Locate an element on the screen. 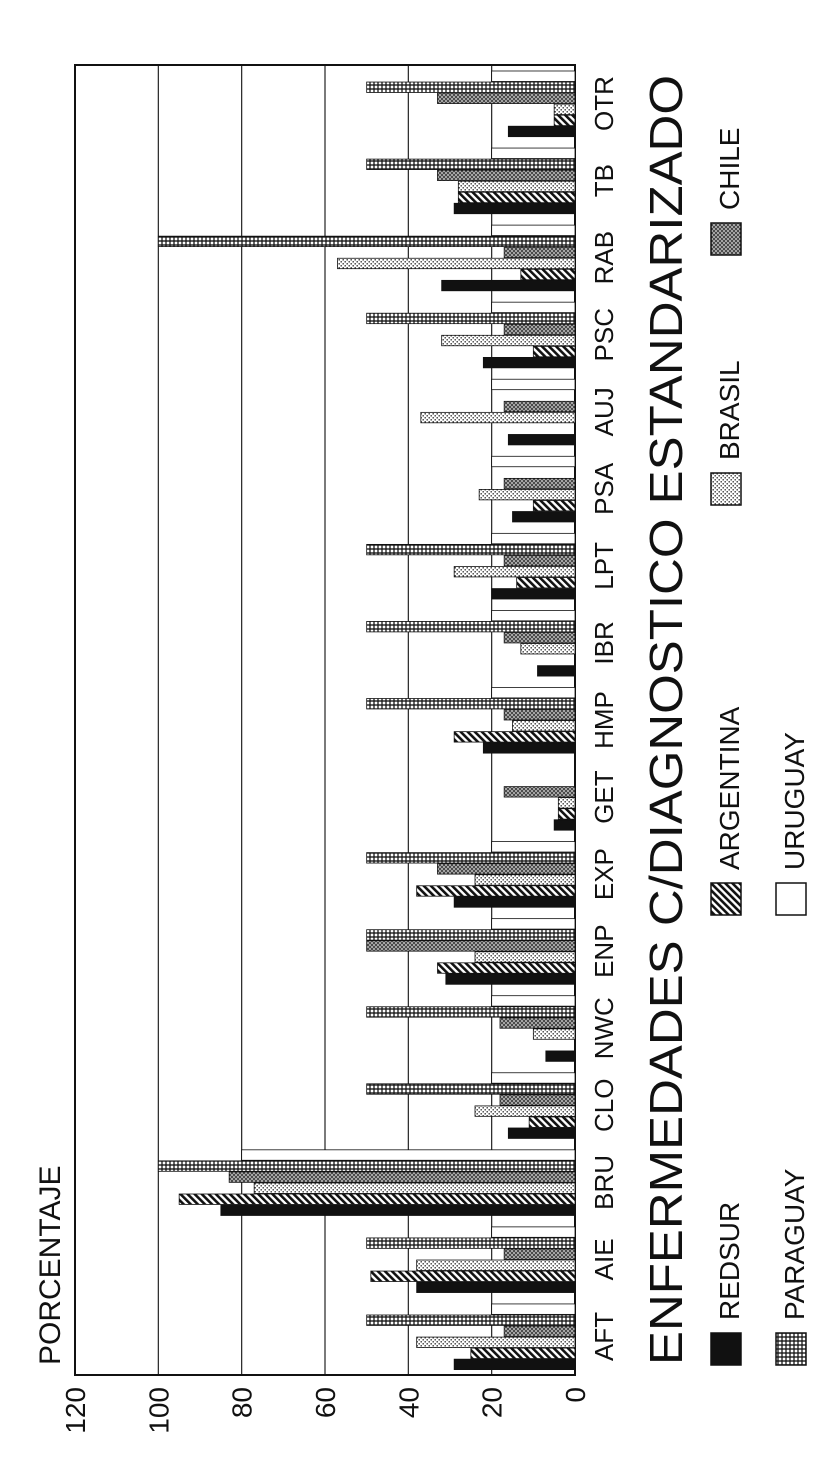  bar-redsur-ibr is located at coordinates (556, 671).